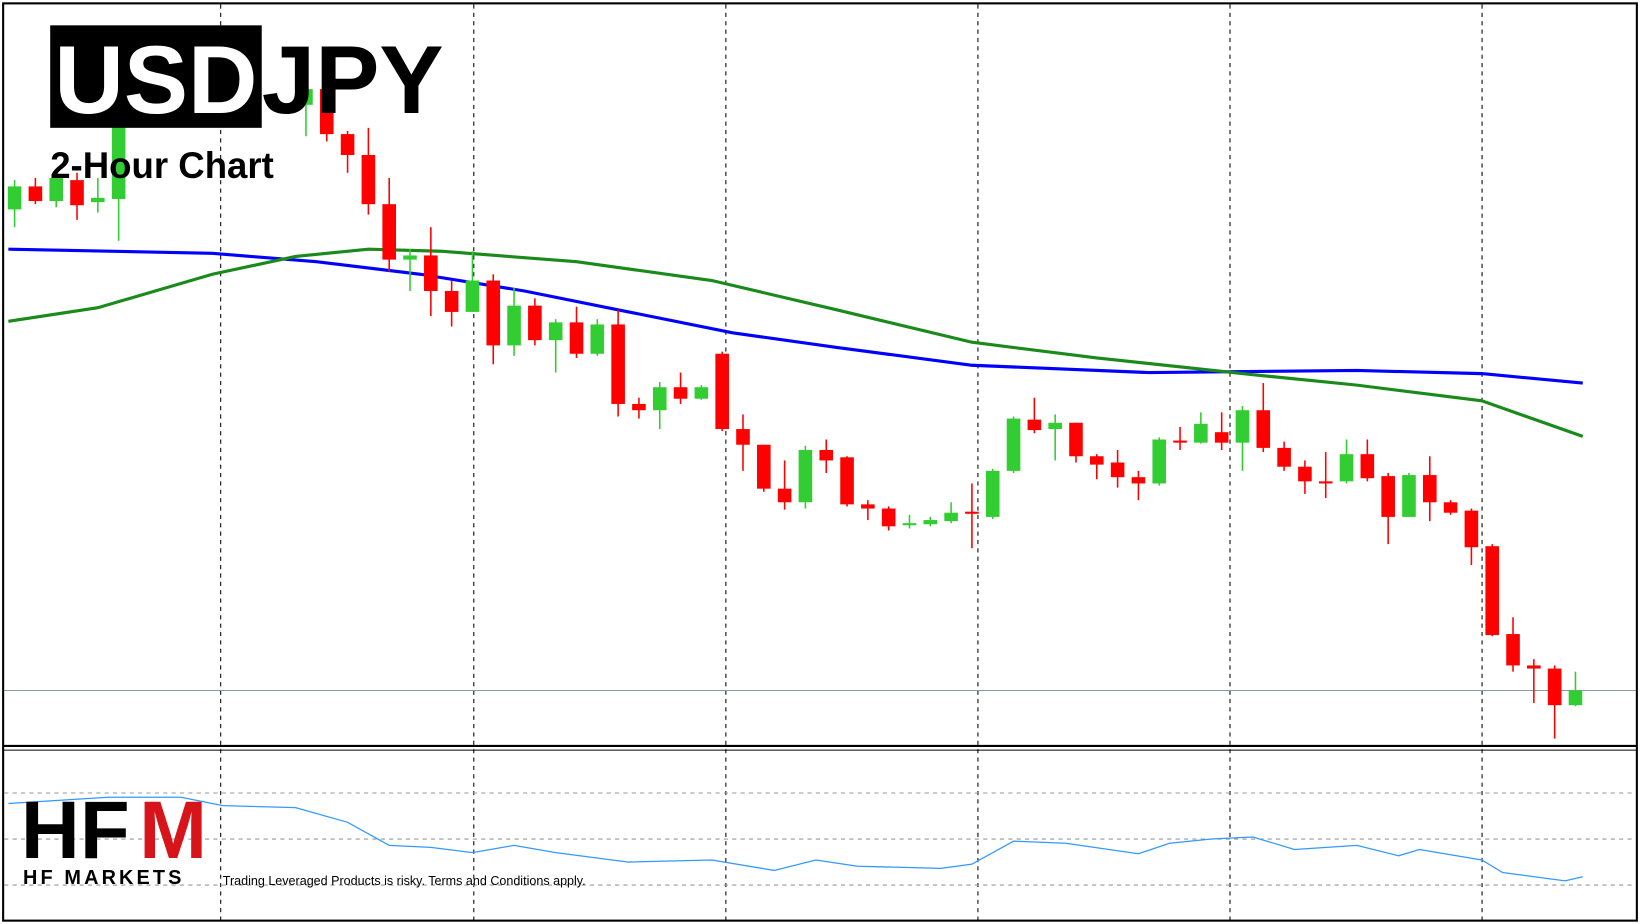 The image size is (1640, 924). I want to click on subtitle: 2-Hour Chart, so click(162, 165).